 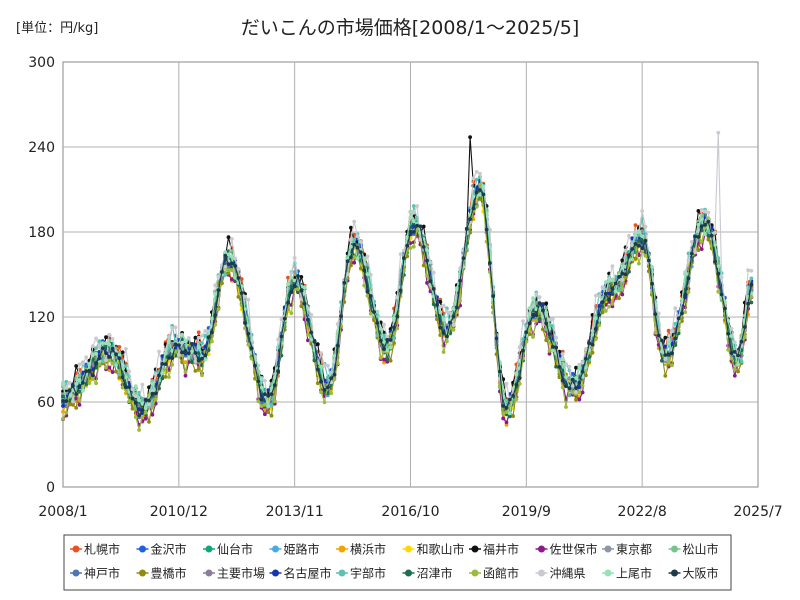 What do you see at coordinates (526, 512) in the screenshot?
I see `x-tick-label: 2019/9` at bounding box center [526, 512].